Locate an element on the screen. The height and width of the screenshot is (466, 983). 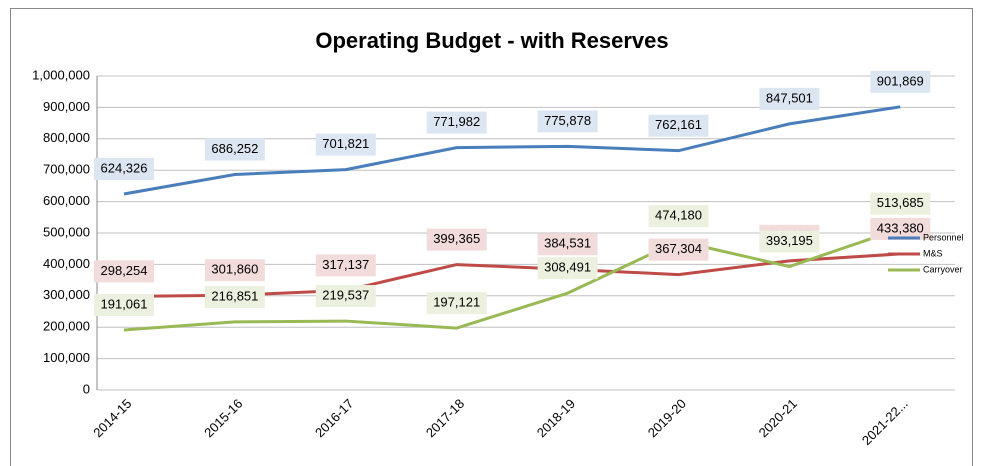
y-tick-label: 200,000 is located at coordinates (66, 326).